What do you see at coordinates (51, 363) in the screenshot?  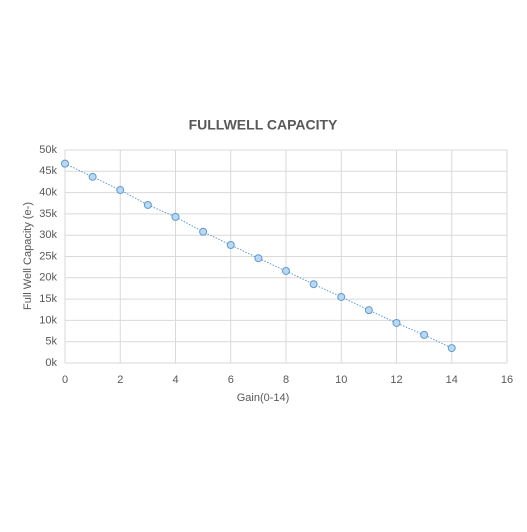 I see `y-tick-label: 0k` at bounding box center [51, 363].